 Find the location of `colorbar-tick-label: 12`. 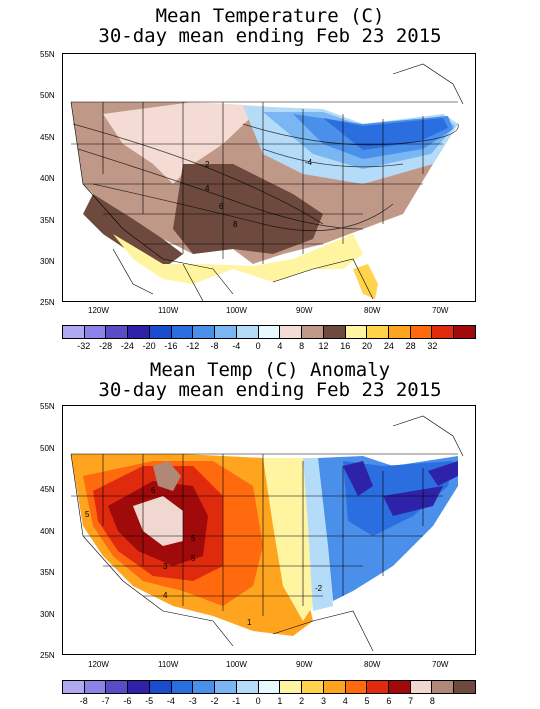

colorbar-tick-label: 12 is located at coordinates (323, 346).